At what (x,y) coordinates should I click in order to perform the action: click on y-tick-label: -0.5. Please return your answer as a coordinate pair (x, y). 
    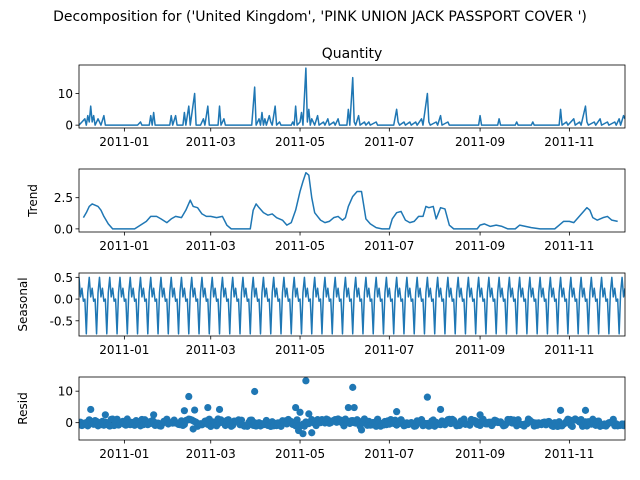
    Looking at the image, I should click on (61, 321).